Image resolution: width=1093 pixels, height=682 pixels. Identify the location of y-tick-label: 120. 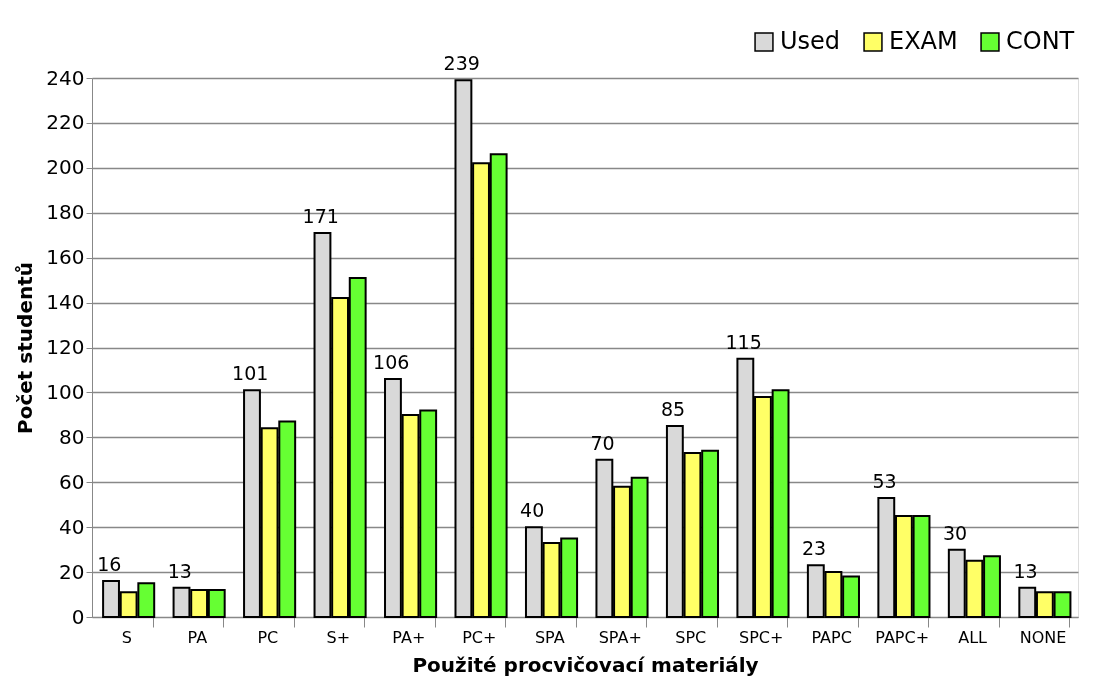
(65, 347).